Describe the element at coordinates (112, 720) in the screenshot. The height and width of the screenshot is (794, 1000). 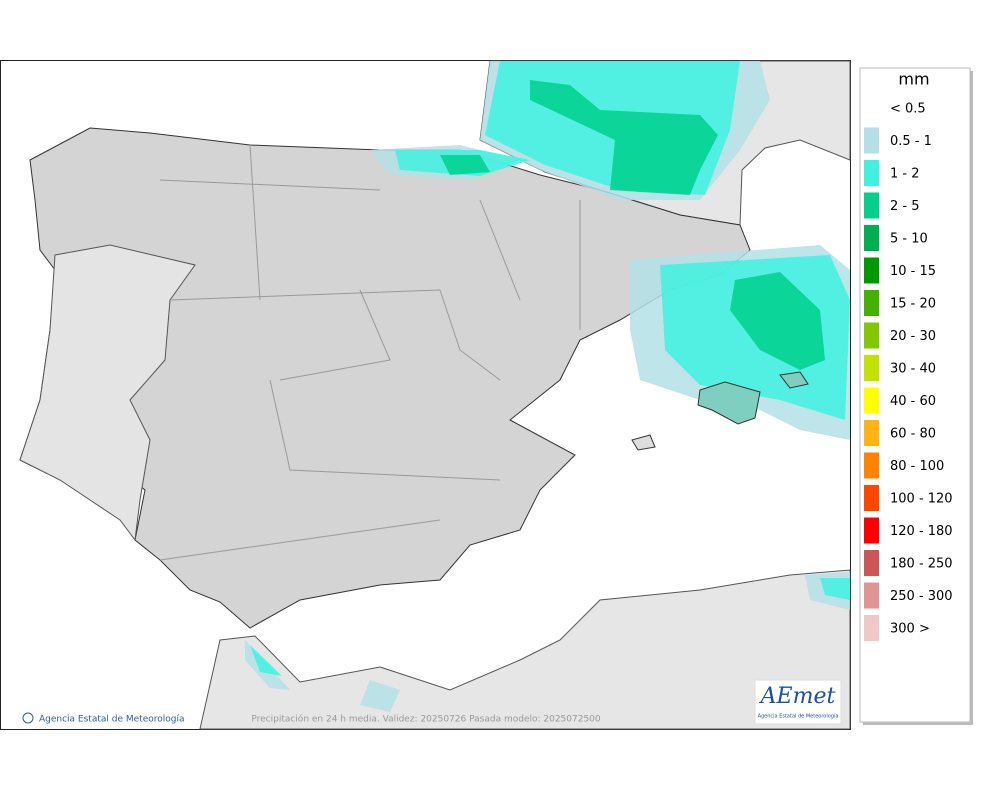
I see `agency-credit: Agencia Estatal de Meteorología` at that location.